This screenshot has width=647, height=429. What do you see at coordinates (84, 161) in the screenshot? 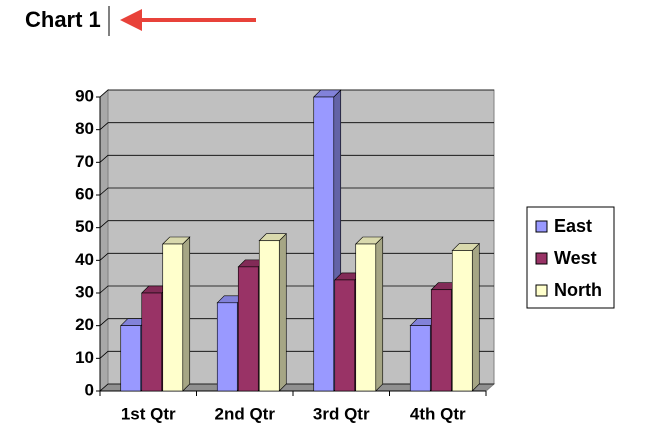
I see `y-tick-label: 70` at bounding box center [84, 161].